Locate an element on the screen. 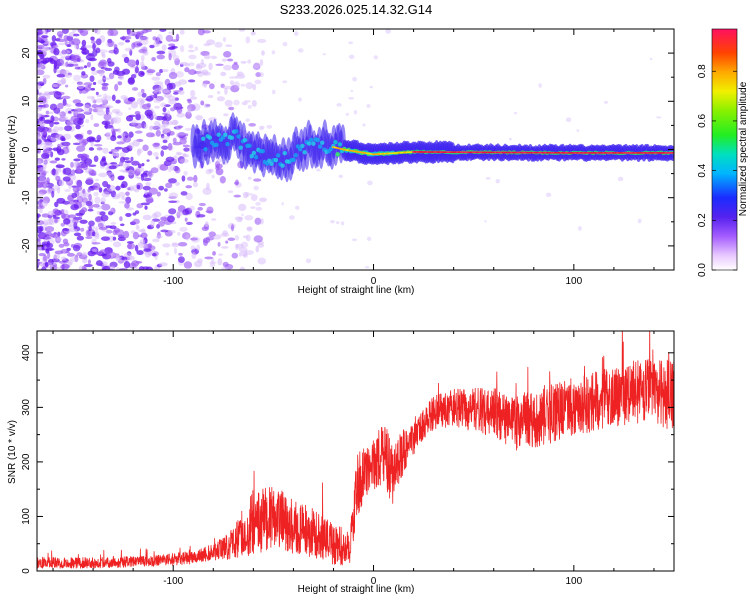  snr-y-tick-label: 200 is located at coordinates (26, 461).